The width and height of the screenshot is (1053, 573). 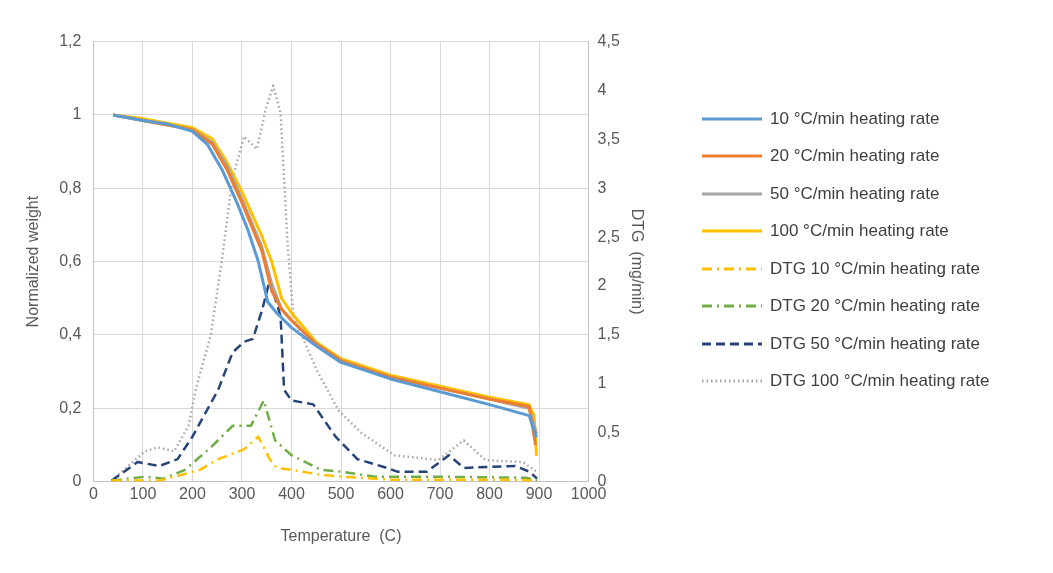 I want to click on x-tick-label: 200, so click(x=192, y=493).